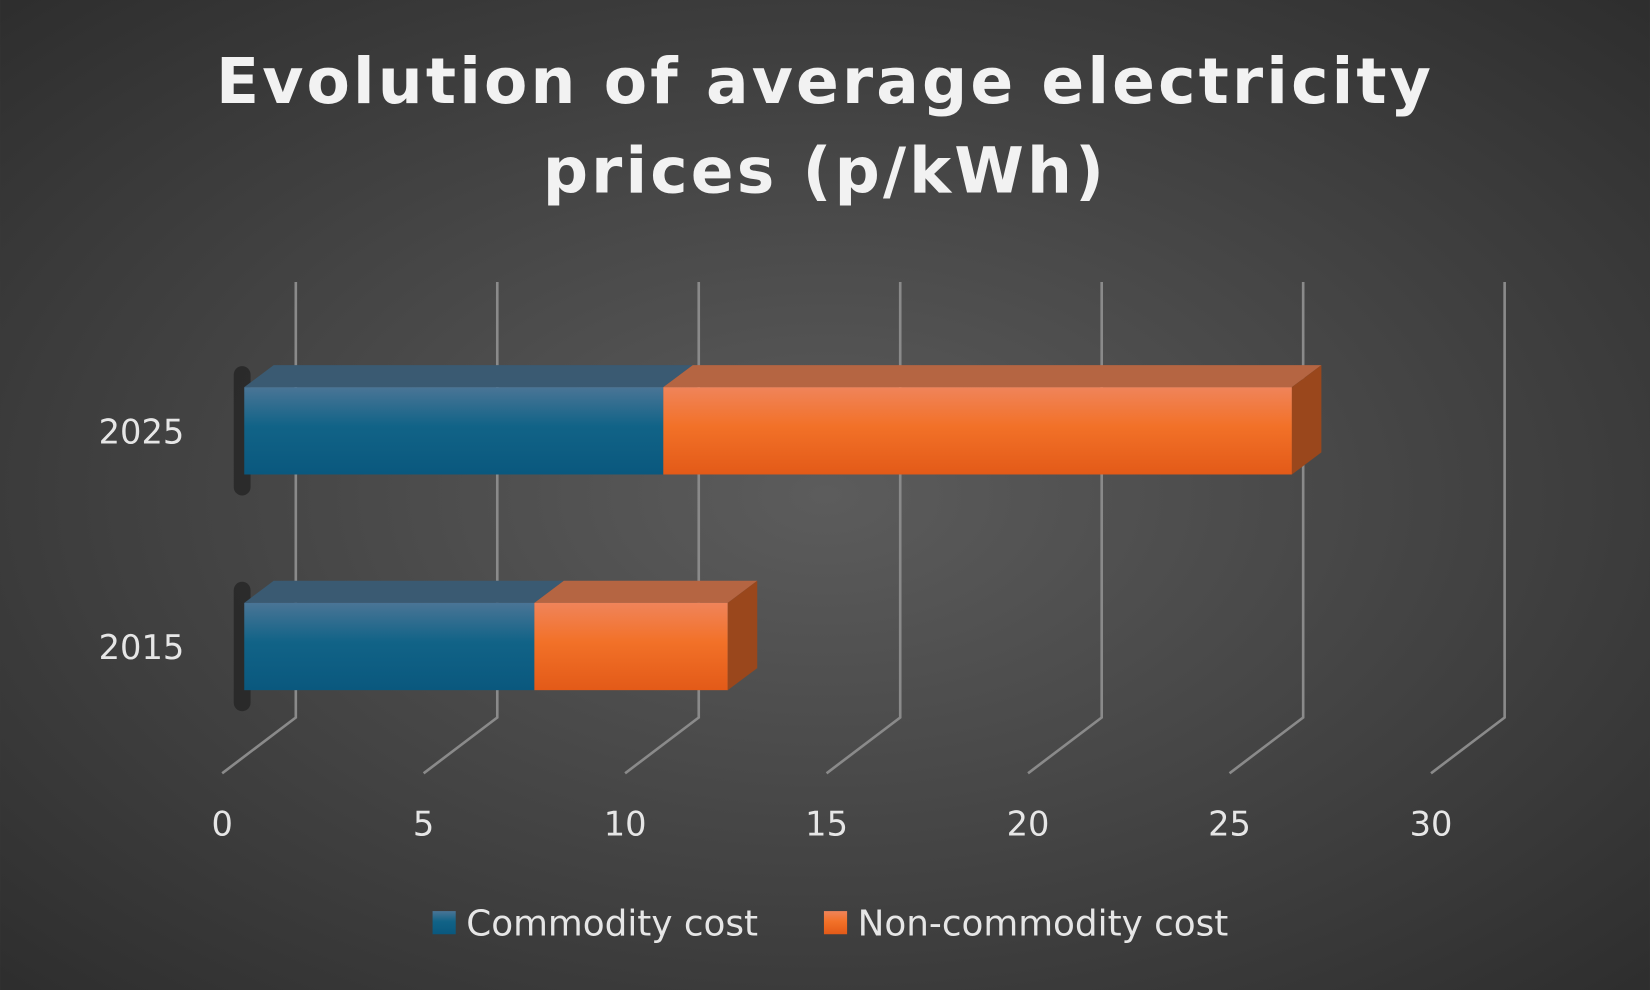 Image resolution: width=1650 pixels, height=990 pixels. I want to click on chart-title-line-2: prices (p/kWh), so click(825, 171).